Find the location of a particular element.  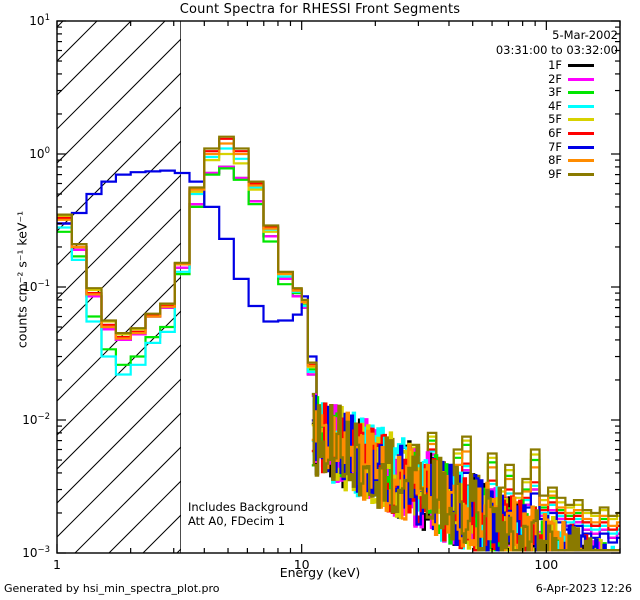

x-tick-label-10: 10 is located at coordinates (301, 564).